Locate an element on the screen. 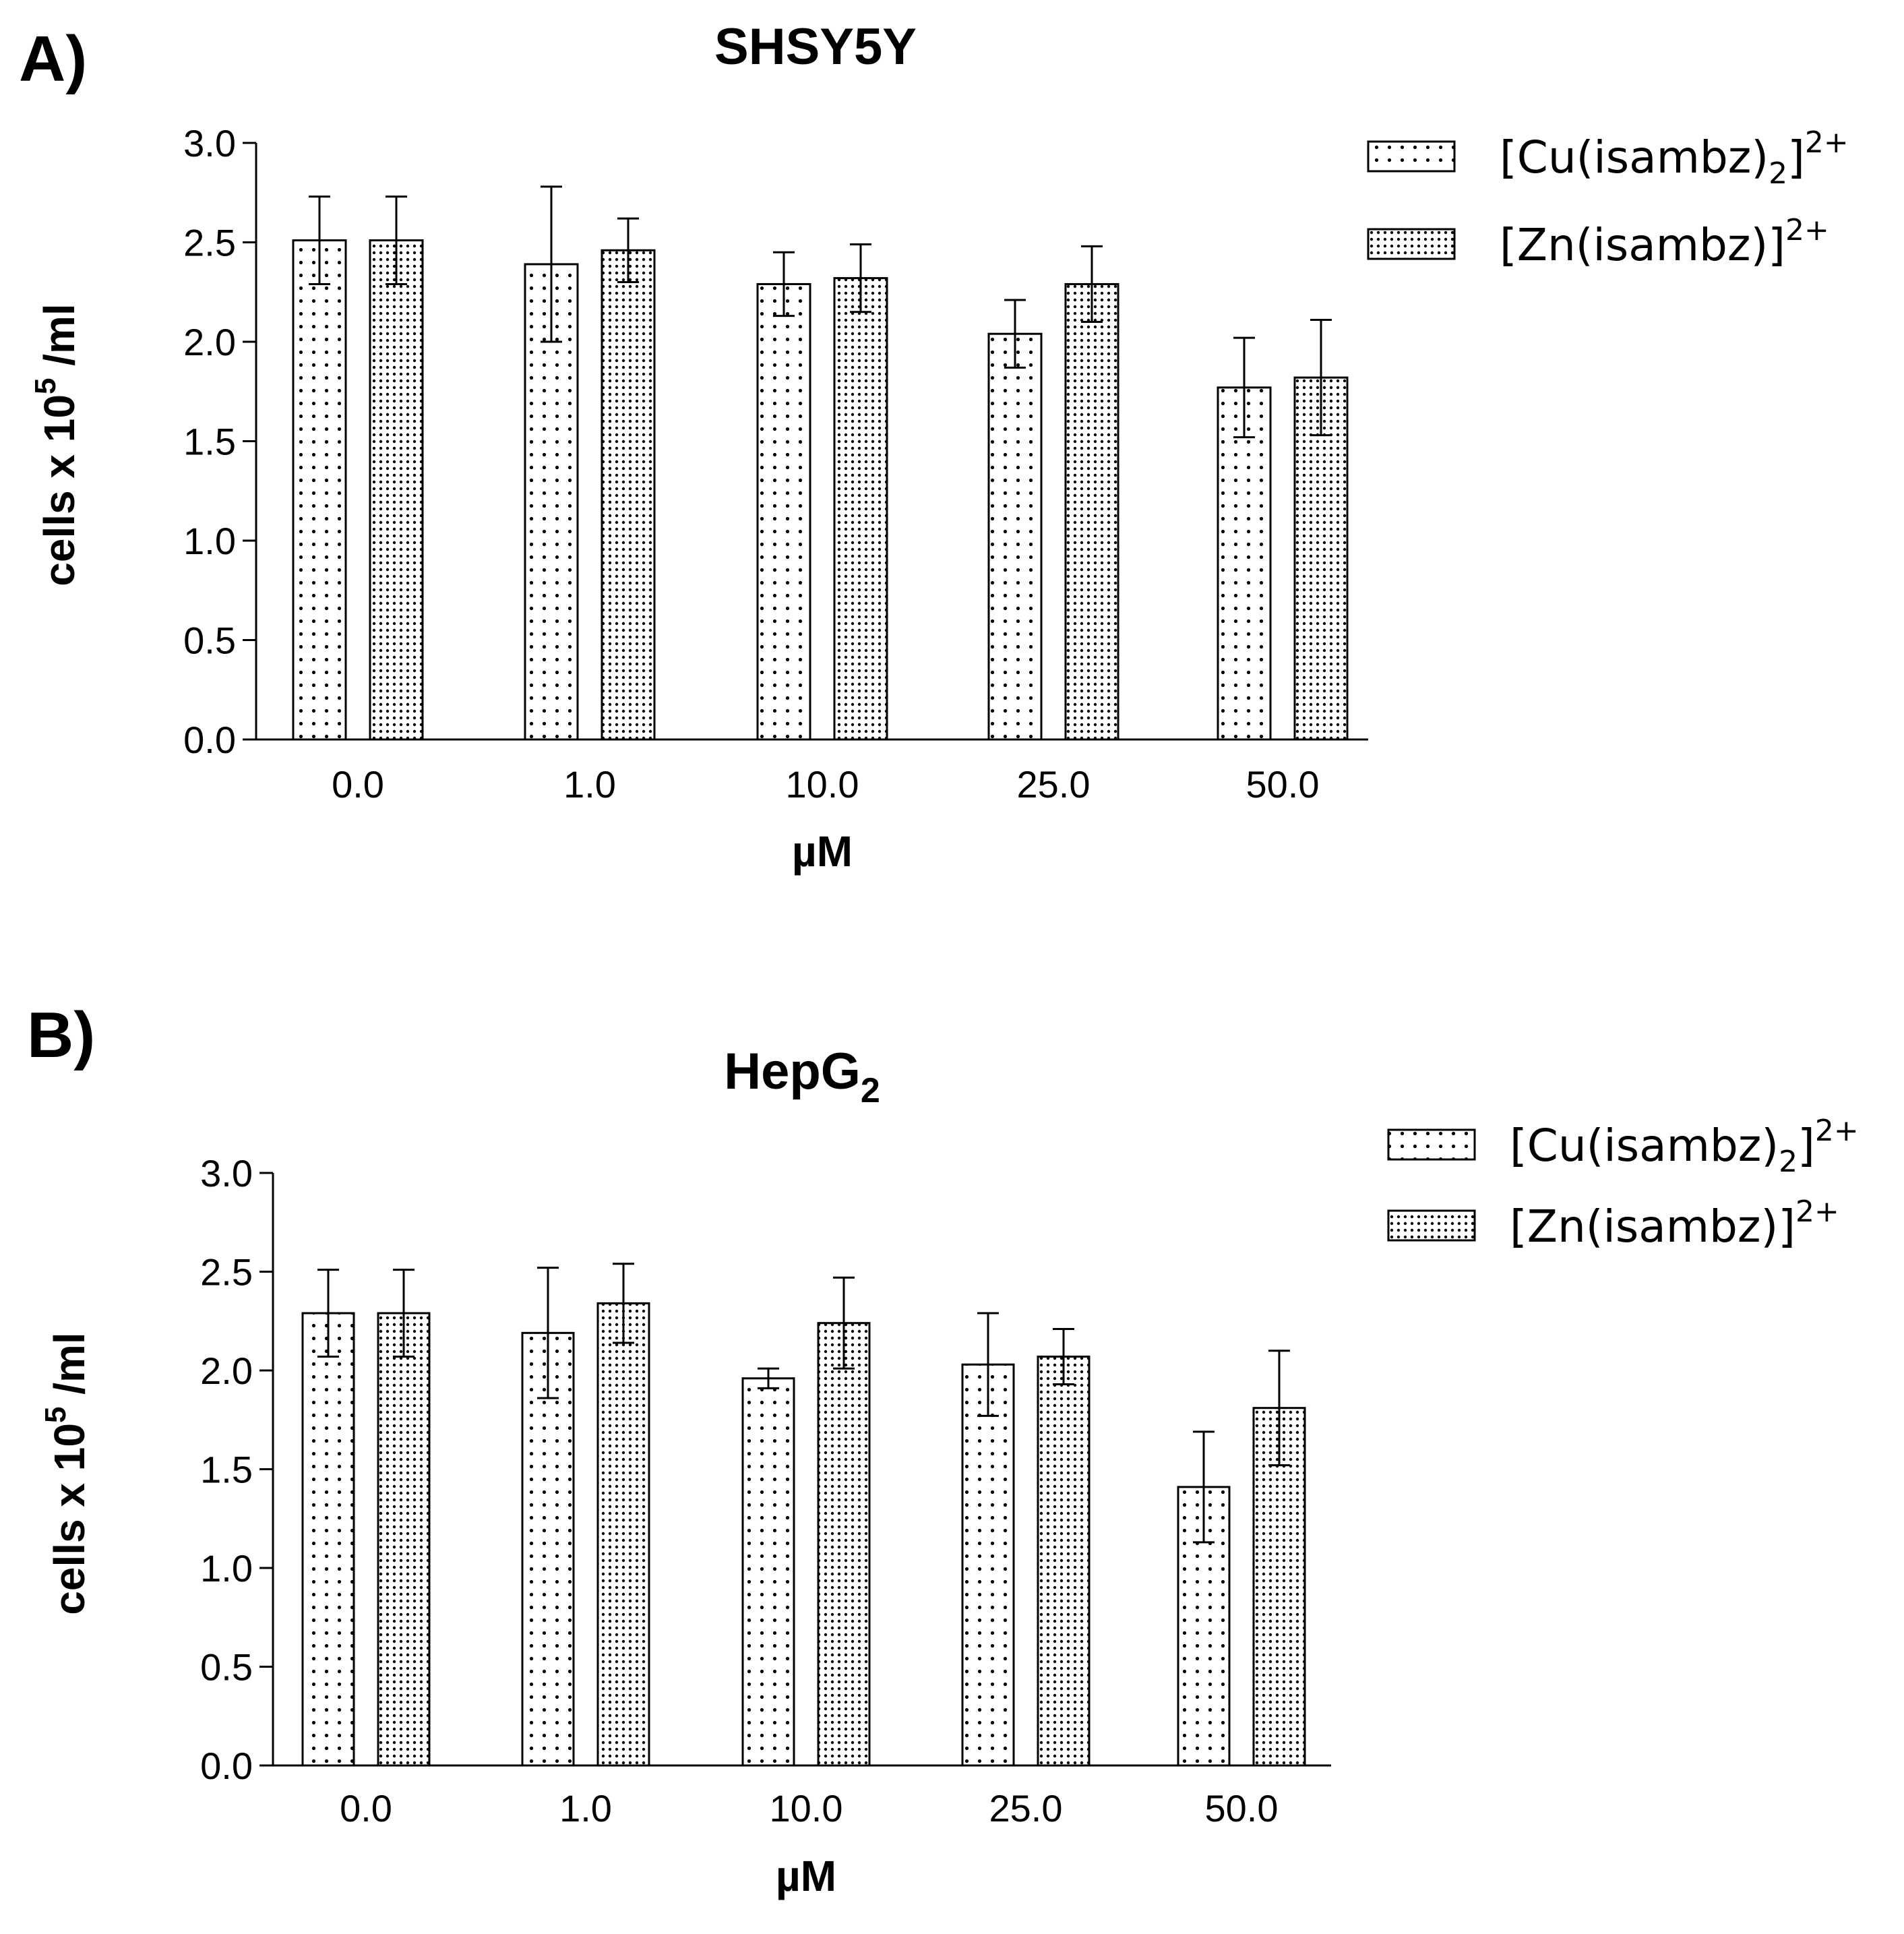  chart-title: HepG2 is located at coordinates (802, 1076).